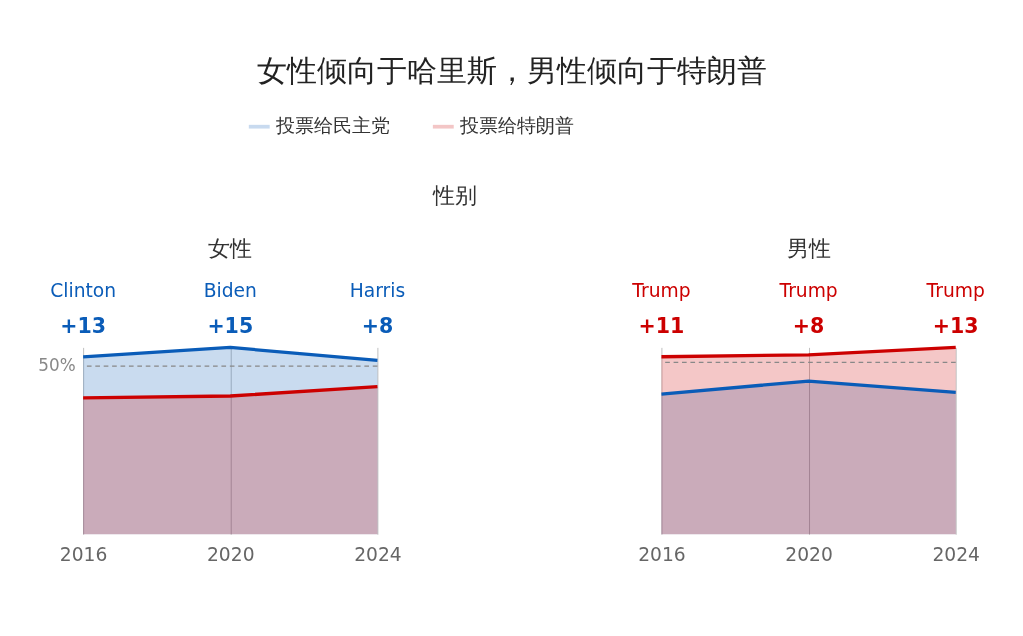  Describe the element at coordinates (377, 290) in the screenshot. I see `text: Harris` at that location.